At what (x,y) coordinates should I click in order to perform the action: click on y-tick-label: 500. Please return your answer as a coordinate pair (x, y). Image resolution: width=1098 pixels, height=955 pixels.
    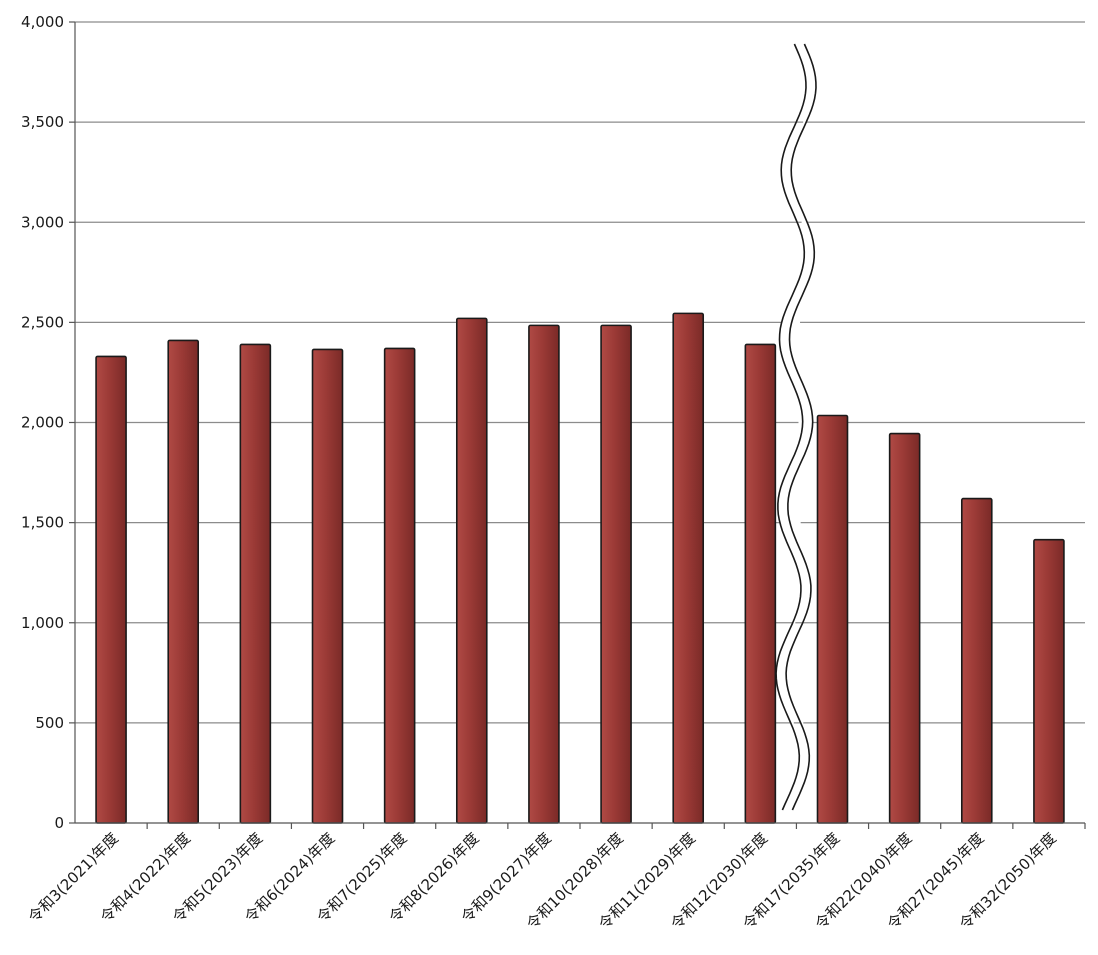
    Looking at the image, I should click on (49, 723).